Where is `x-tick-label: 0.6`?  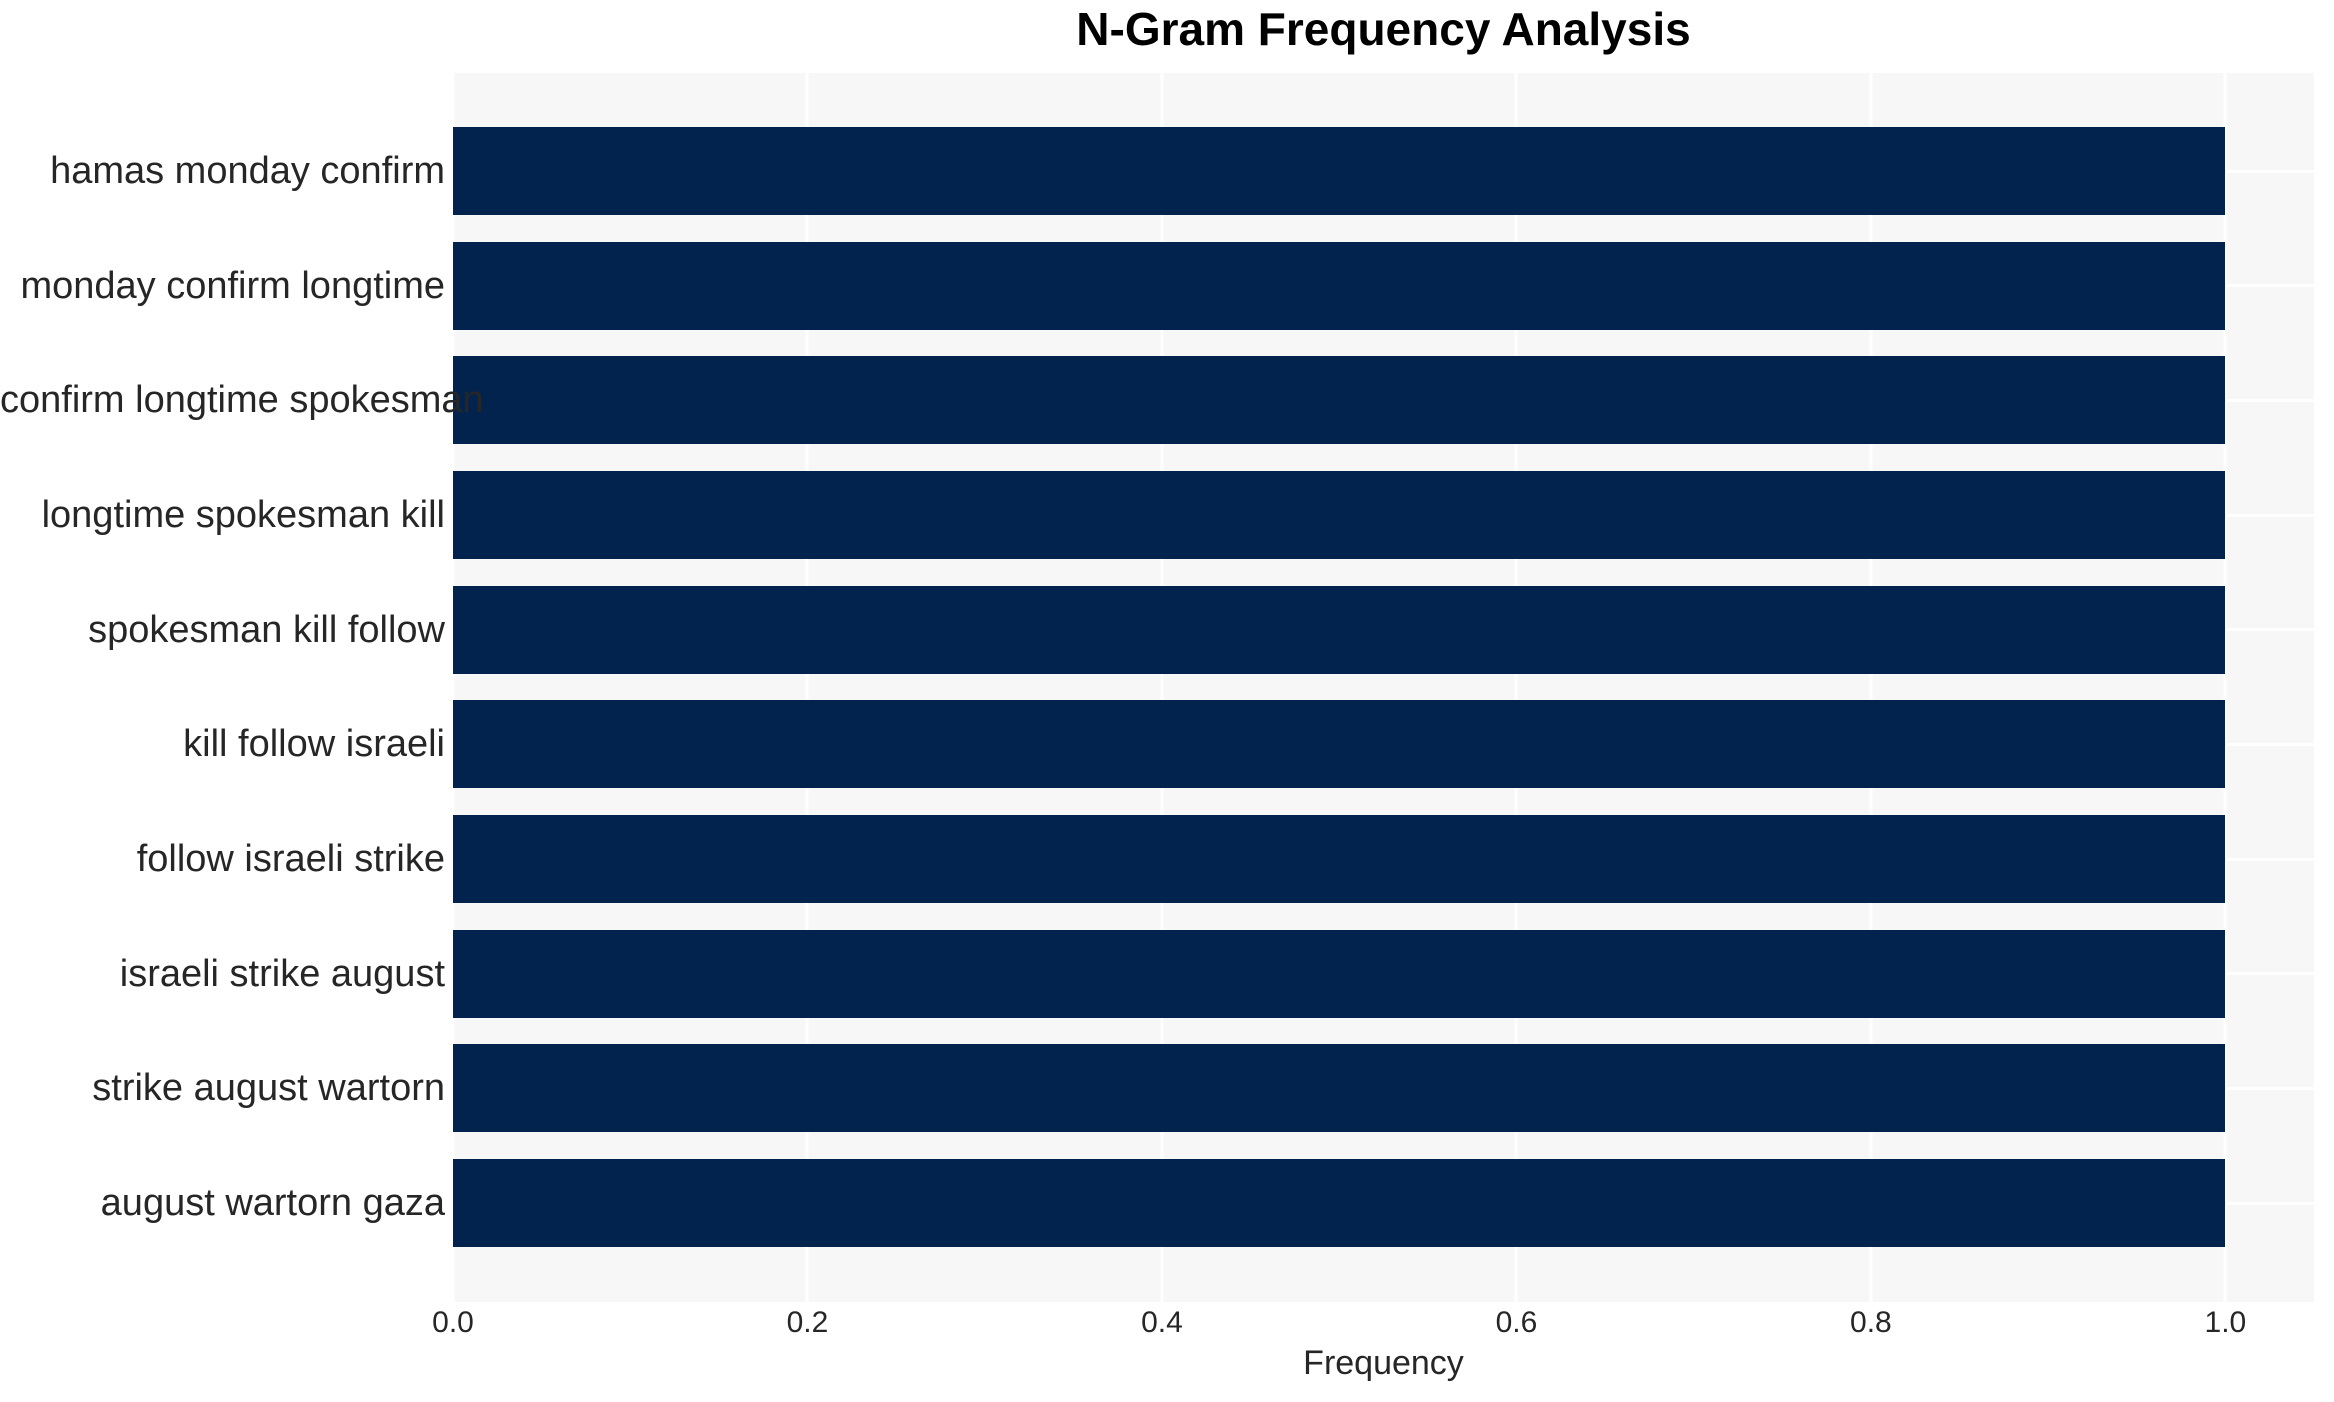
x-tick-label: 0.6 is located at coordinates (1516, 1322).